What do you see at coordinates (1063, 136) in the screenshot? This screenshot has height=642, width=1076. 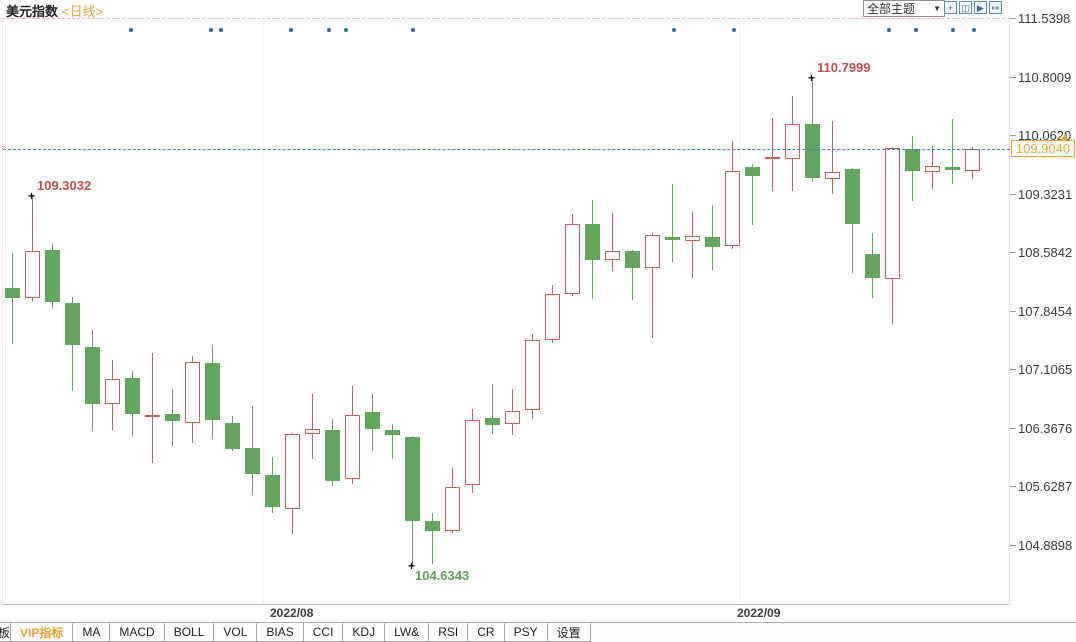 I see `price-marker-arrow-icon` at bounding box center [1063, 136].